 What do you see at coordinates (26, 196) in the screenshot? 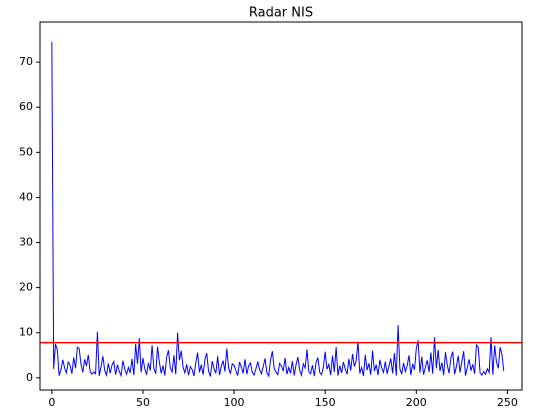
I see `y-tick-label: 40` at bounding box center [26, 196].